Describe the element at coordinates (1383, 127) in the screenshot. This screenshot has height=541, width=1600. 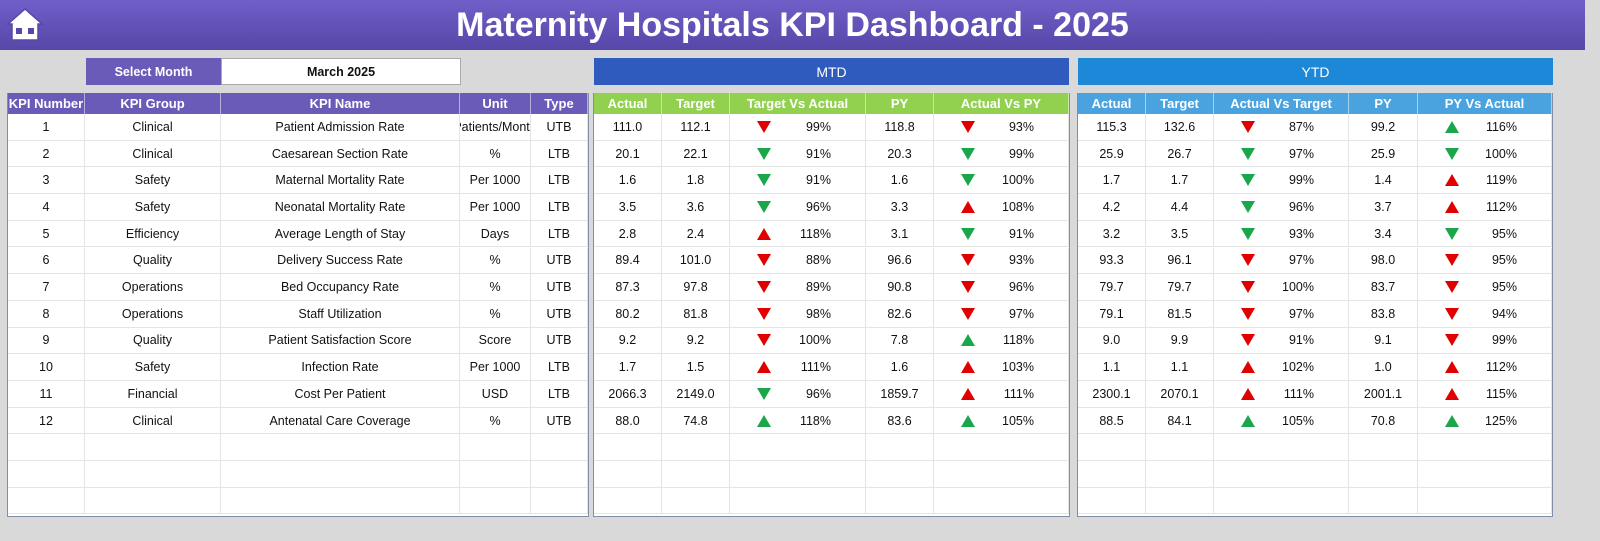
I see `table-cell: 99.2` at that location.